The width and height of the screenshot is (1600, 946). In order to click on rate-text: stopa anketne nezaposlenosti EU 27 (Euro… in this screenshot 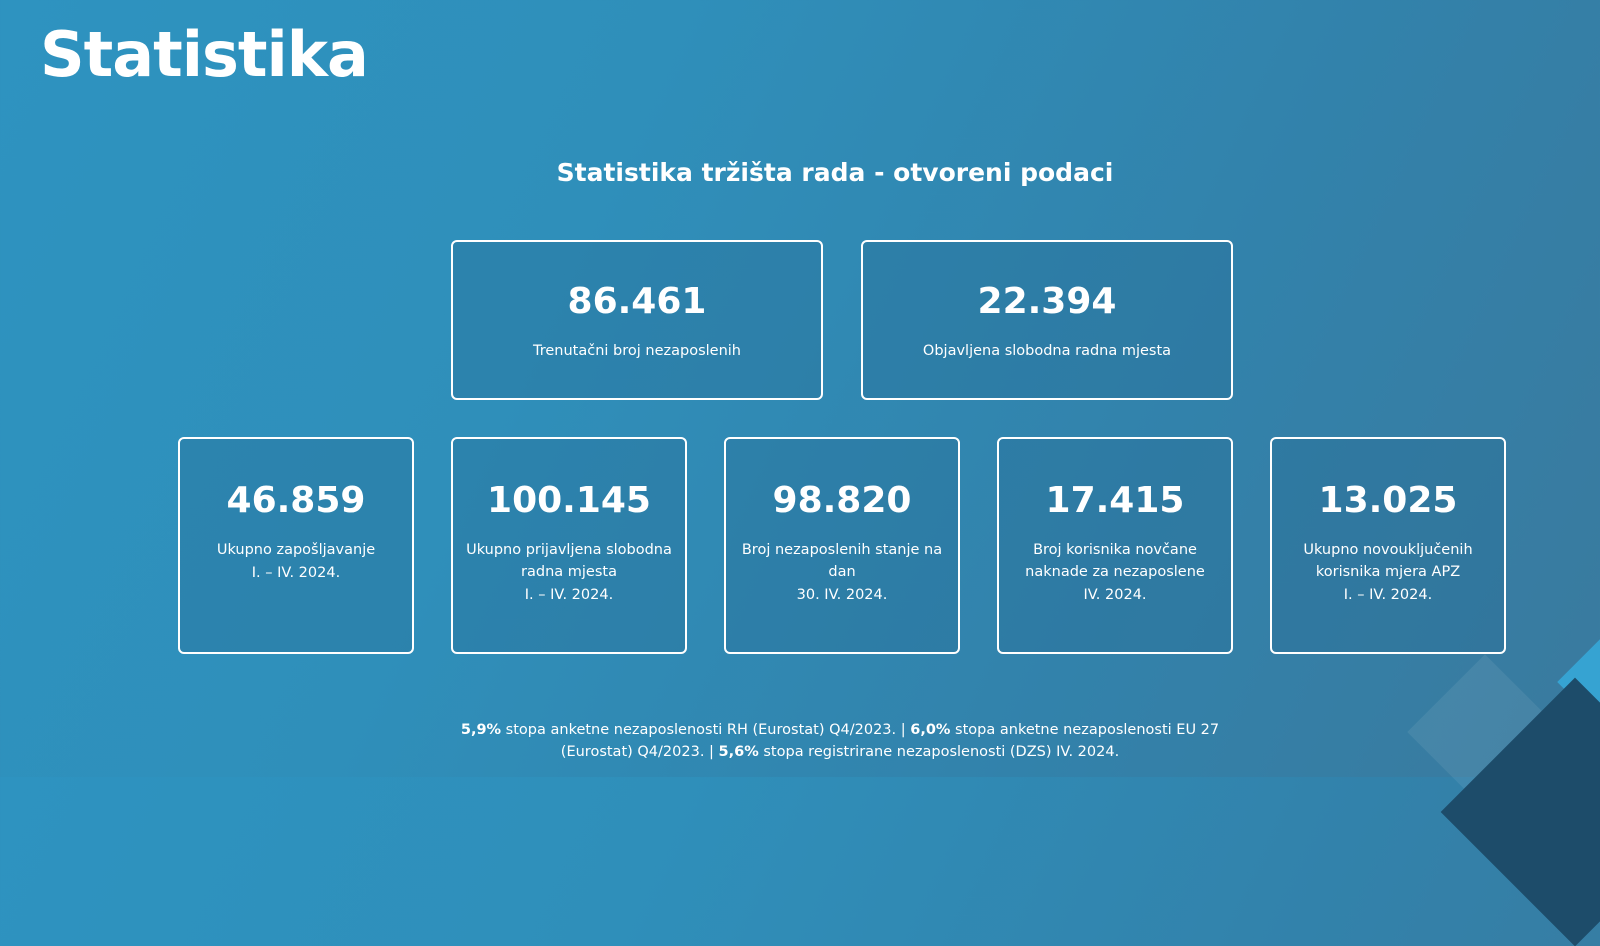, I will do `click(890, 741)`.